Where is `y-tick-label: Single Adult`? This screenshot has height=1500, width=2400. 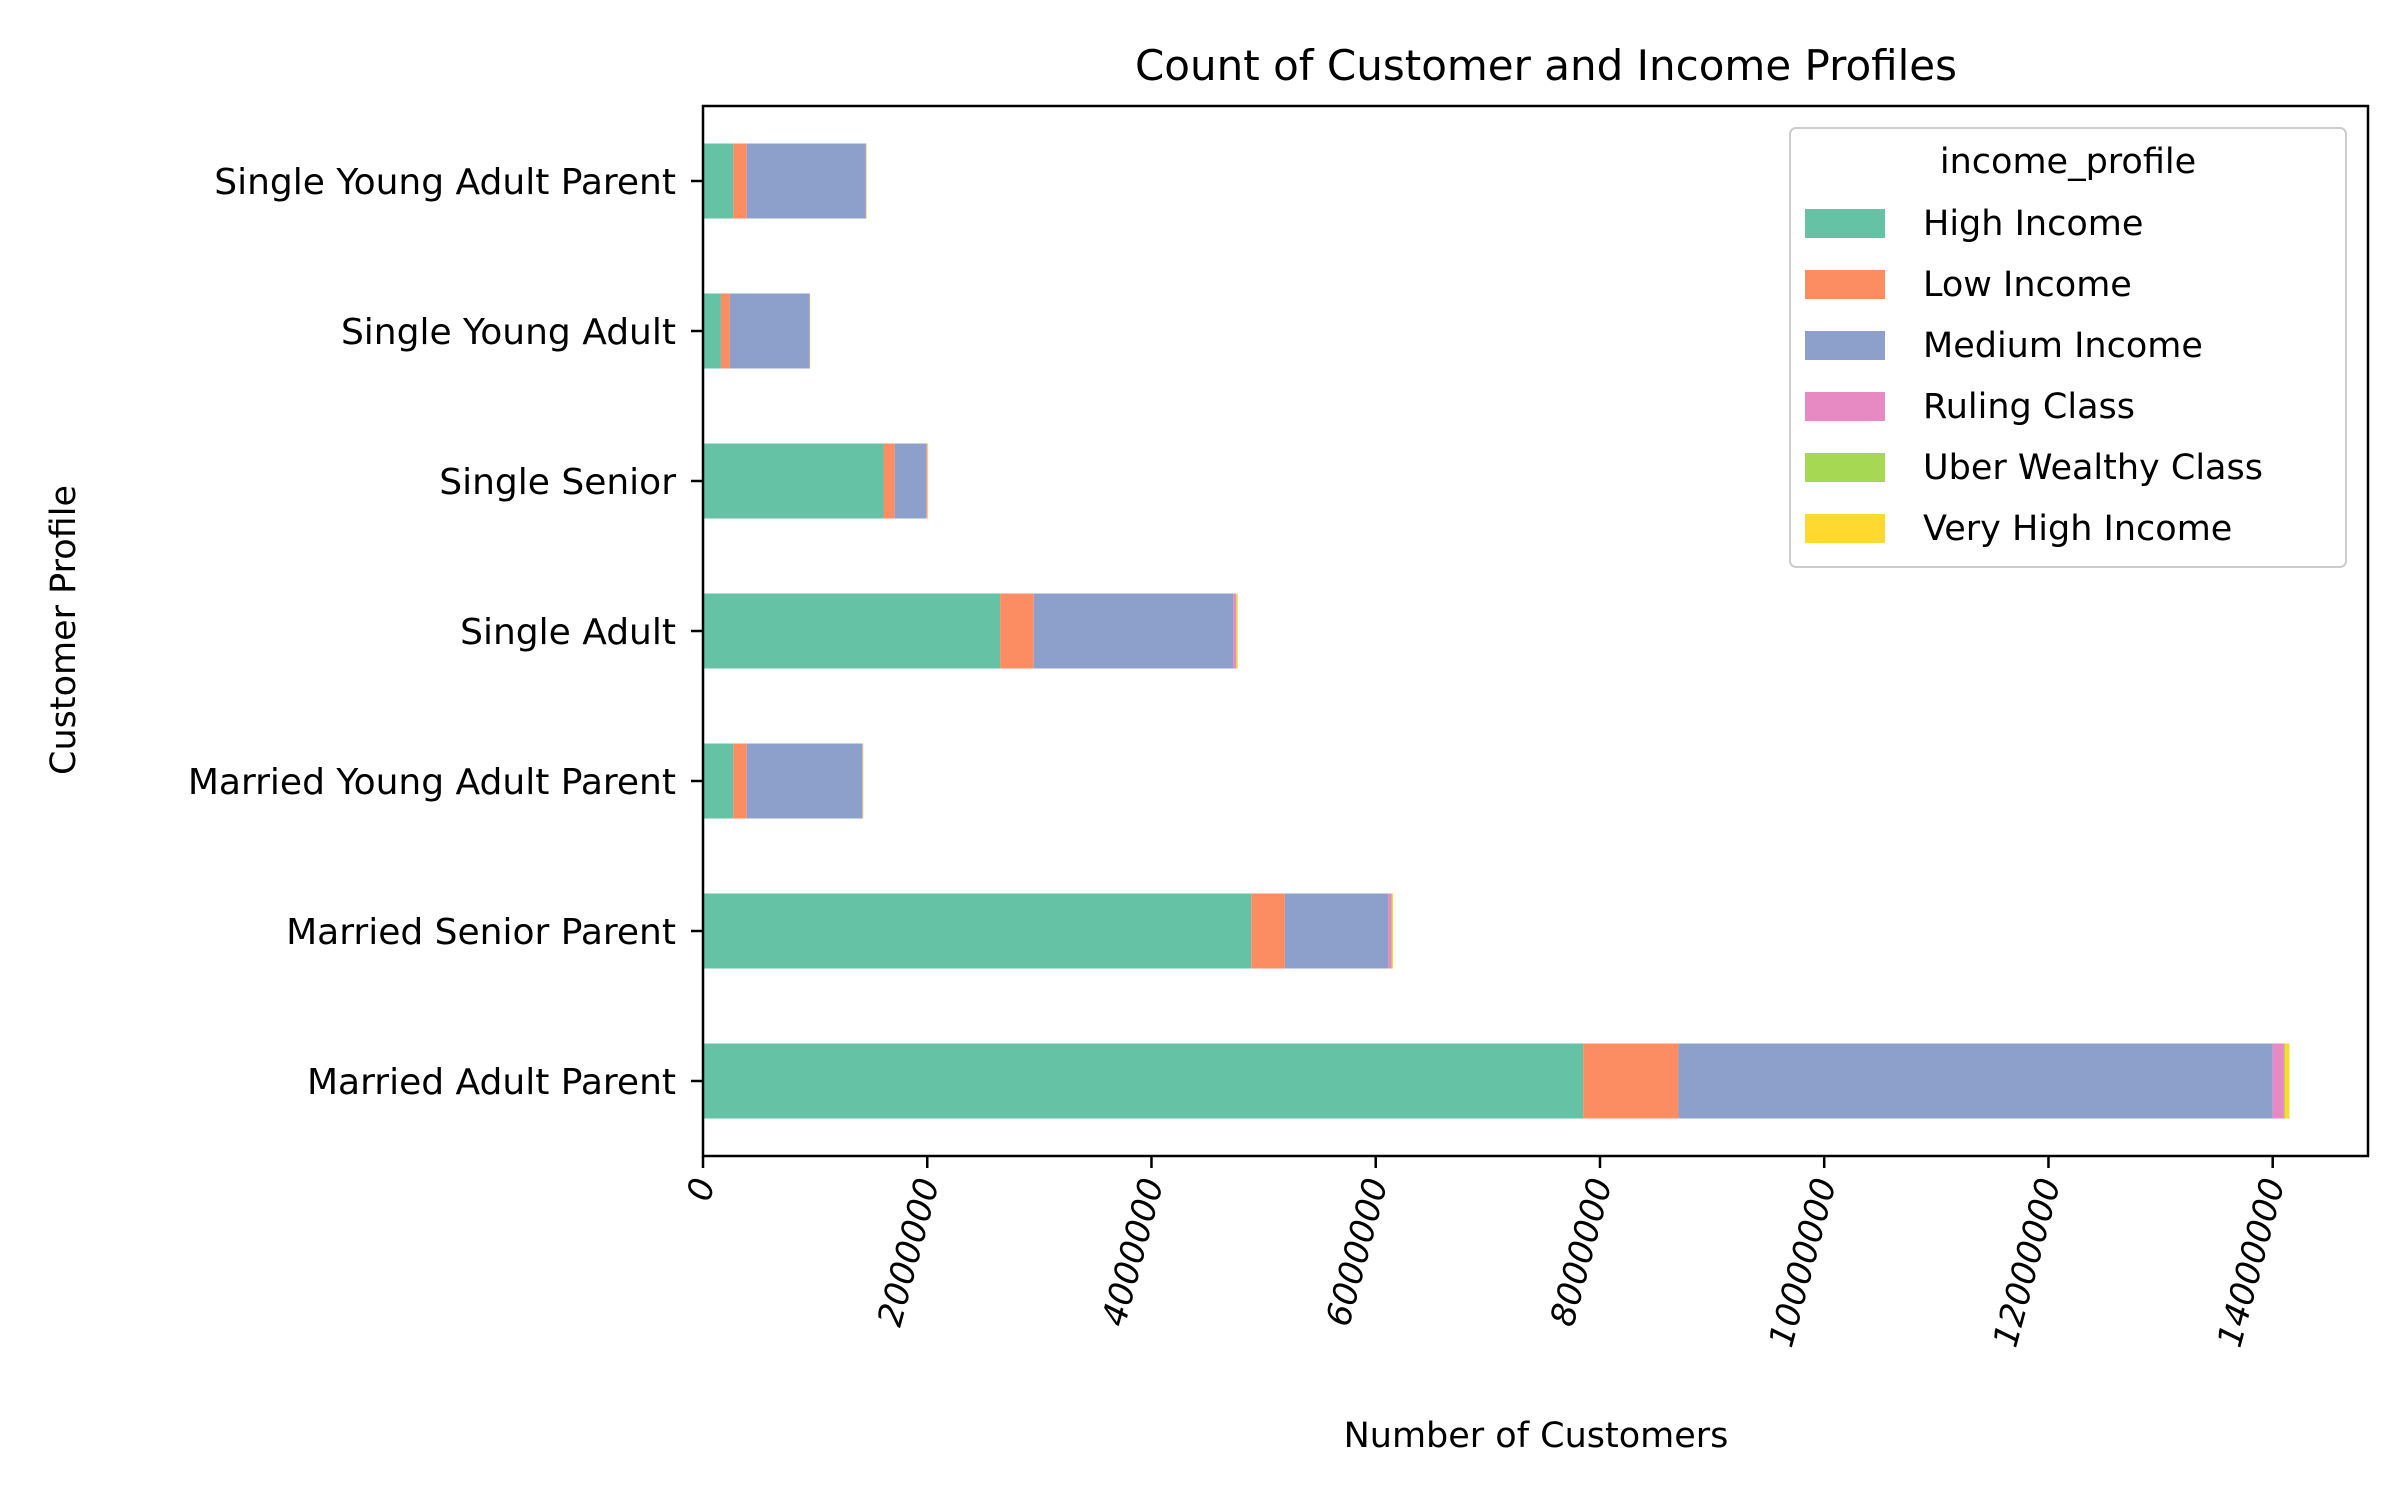 y-tick-label: Single Adult is located at coordinates (568, 632).